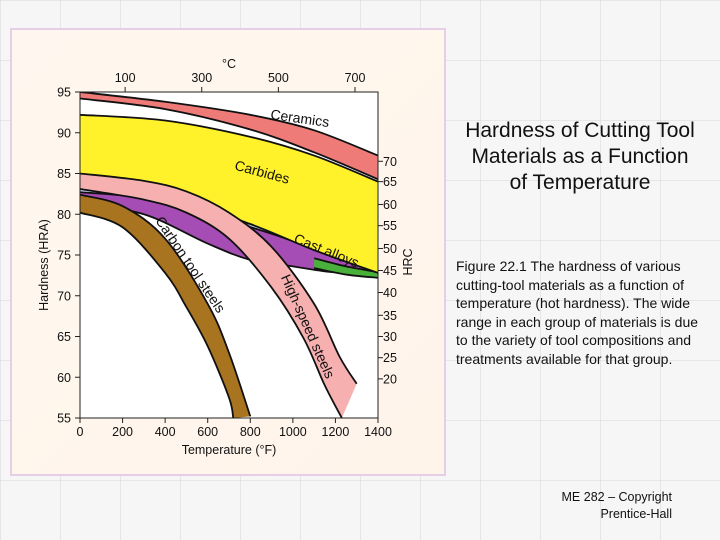 The image size is (720, 540). Describe the element at coordinates (596, 506) in the screenshot. I see `footer-copyright: ME 282 – Copyright Prentice-Hall` at that location.